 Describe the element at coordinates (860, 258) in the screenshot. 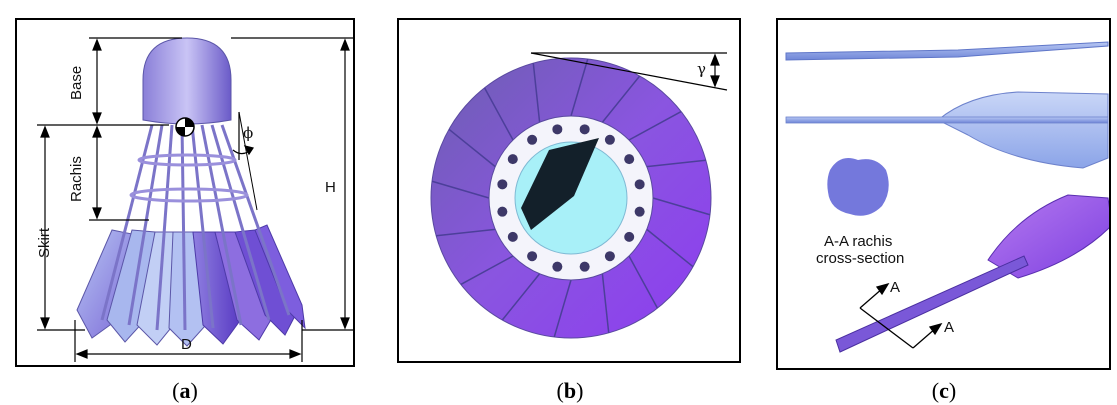

I see `section-label-line2: cross-section` at that location.